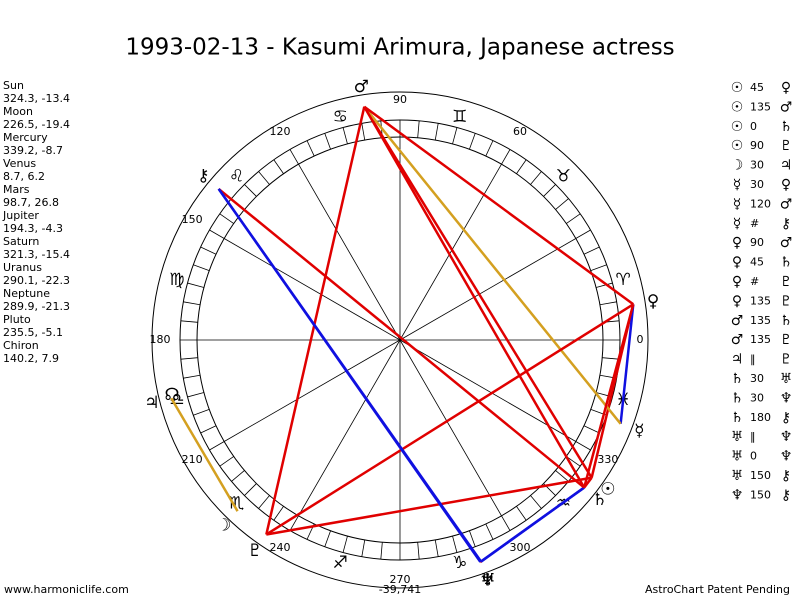  What do you see at coordinates (786, 127) in the screenshot?
I see `aspect-to: ♄` at bounding box center [786, 127].